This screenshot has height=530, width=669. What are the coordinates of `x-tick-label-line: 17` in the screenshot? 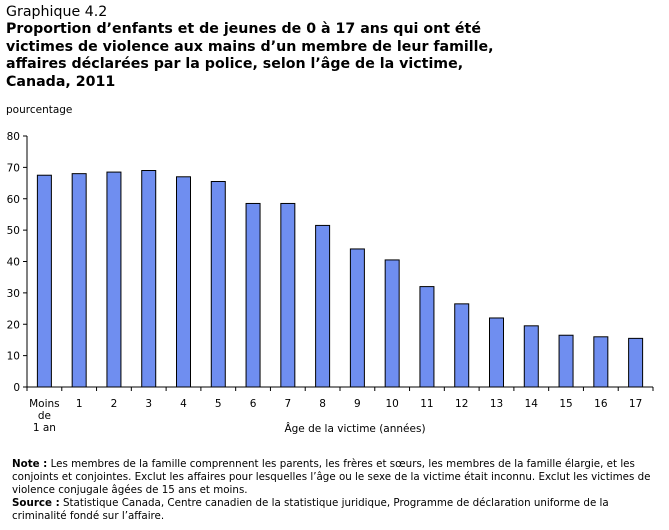 It's located at (635, 404).